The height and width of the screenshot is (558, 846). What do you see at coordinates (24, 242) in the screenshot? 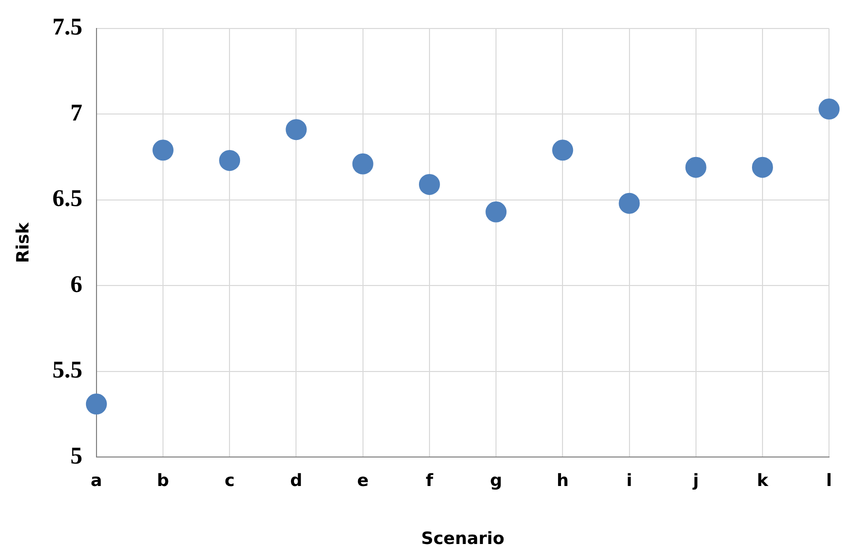
I see `y-axis-title: Risk` at bounding box center [24, 242].